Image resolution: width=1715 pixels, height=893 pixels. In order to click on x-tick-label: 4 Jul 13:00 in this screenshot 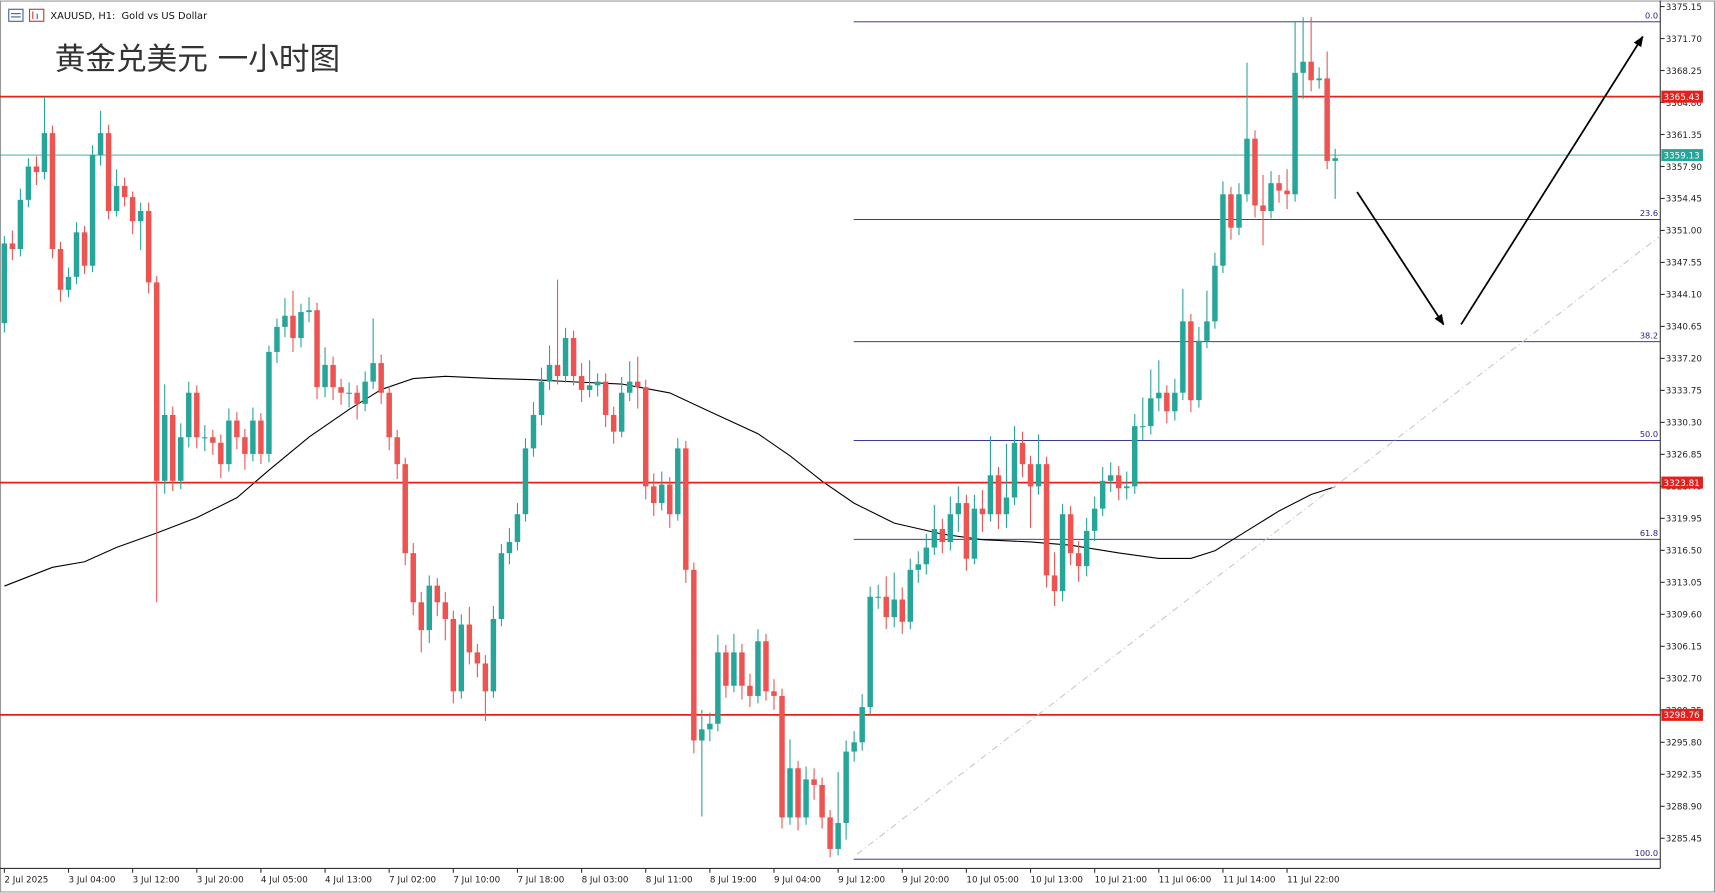, I will do `click(348, 881)`.